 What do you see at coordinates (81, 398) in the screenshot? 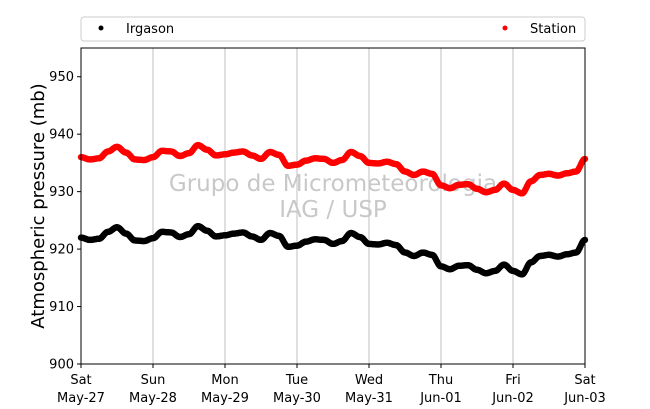
I see `x-tick-label-date: May-27` at bounding box center [81, 398].